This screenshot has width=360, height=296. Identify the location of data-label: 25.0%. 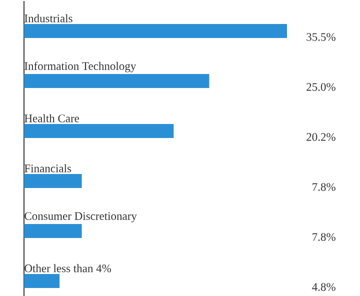
(321, 87).